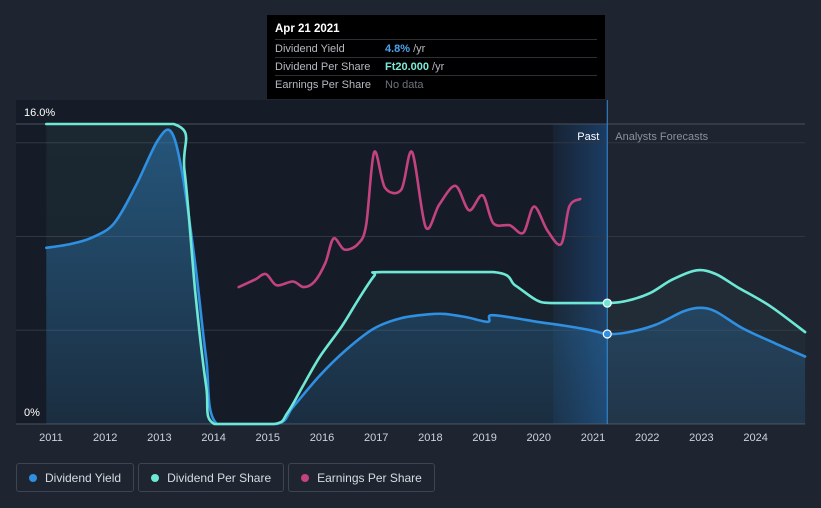 The image size is (821, 508). Describe the element at coordinates (323, 66) in the screenshot. I see `tooltip-label: Dividend Per Share` at that location.